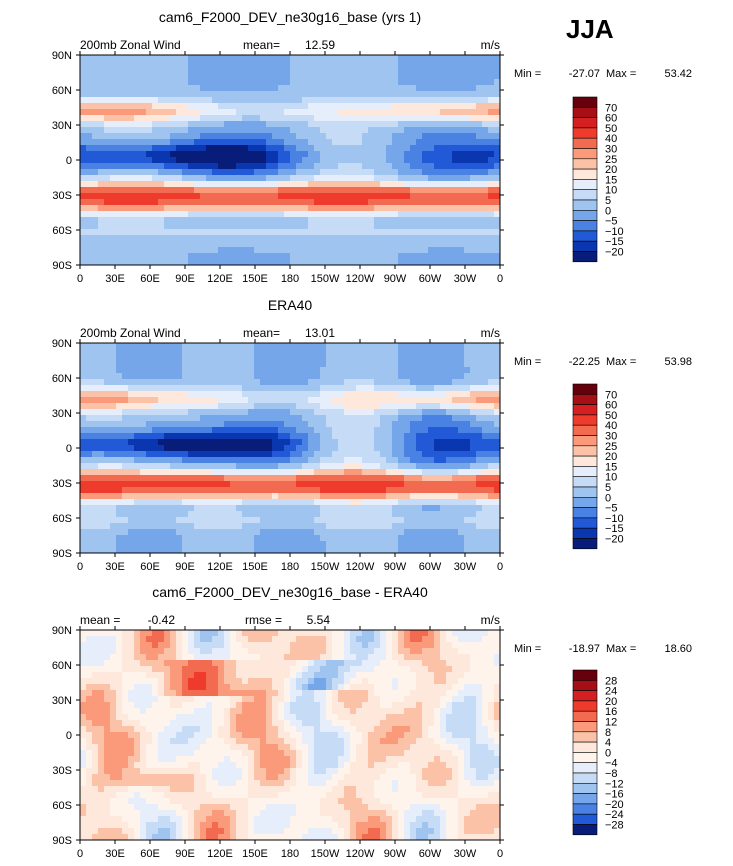 The width and height of the screenshot is (733, 866). What do you see at coordinates (255, 279) in the screenshot?
I see `x-tick-label: 150E` at bounding box center [255, 279].